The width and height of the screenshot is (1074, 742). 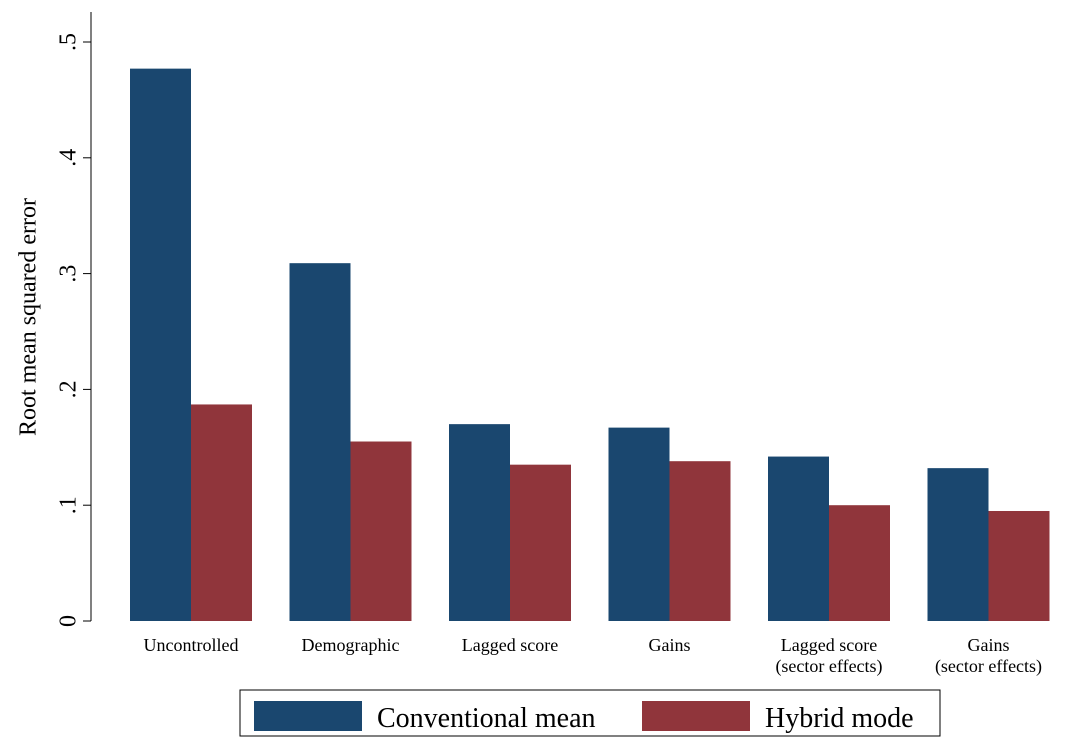 I want to click on y-tick-label: .5, so click(x=69, y=42).